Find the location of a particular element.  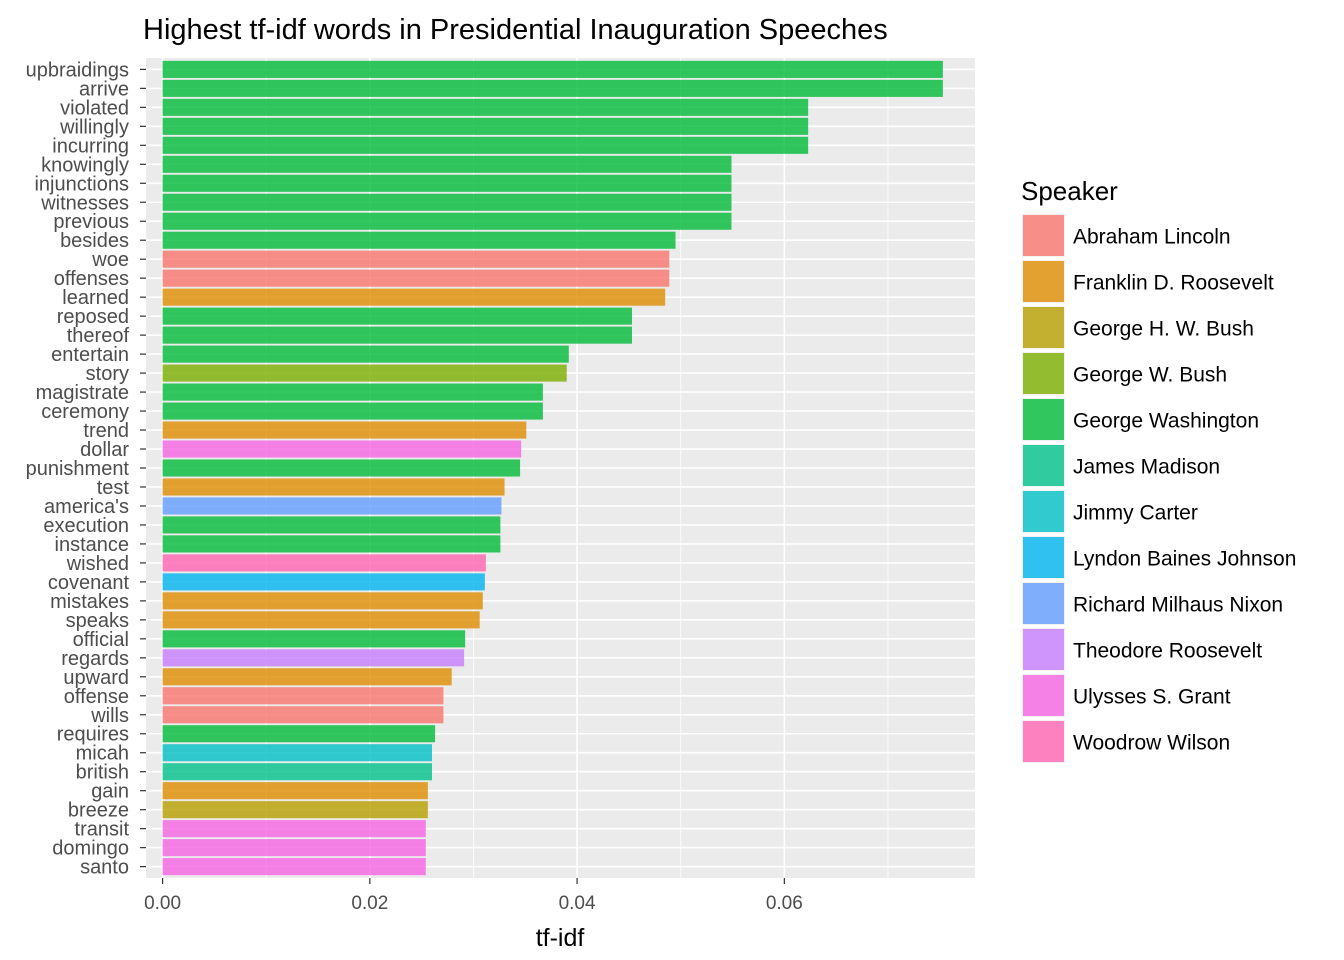

bar-micah is located at coordinates (297, 753).